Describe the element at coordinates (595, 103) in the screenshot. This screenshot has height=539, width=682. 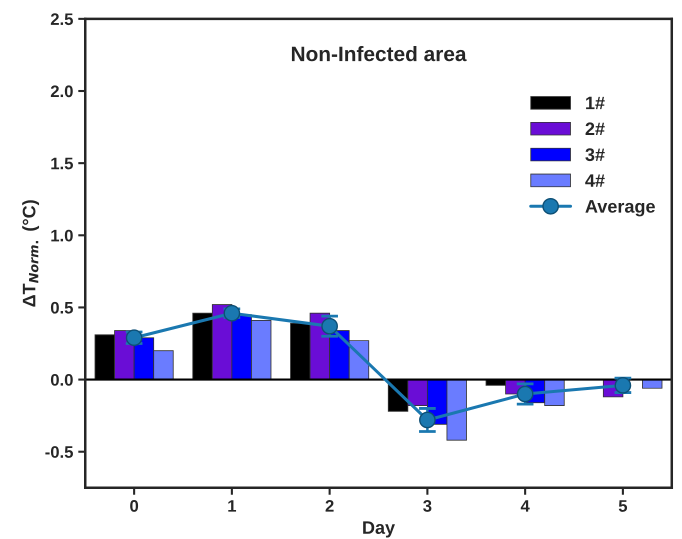
I see `legend-label: 1#` at that location.